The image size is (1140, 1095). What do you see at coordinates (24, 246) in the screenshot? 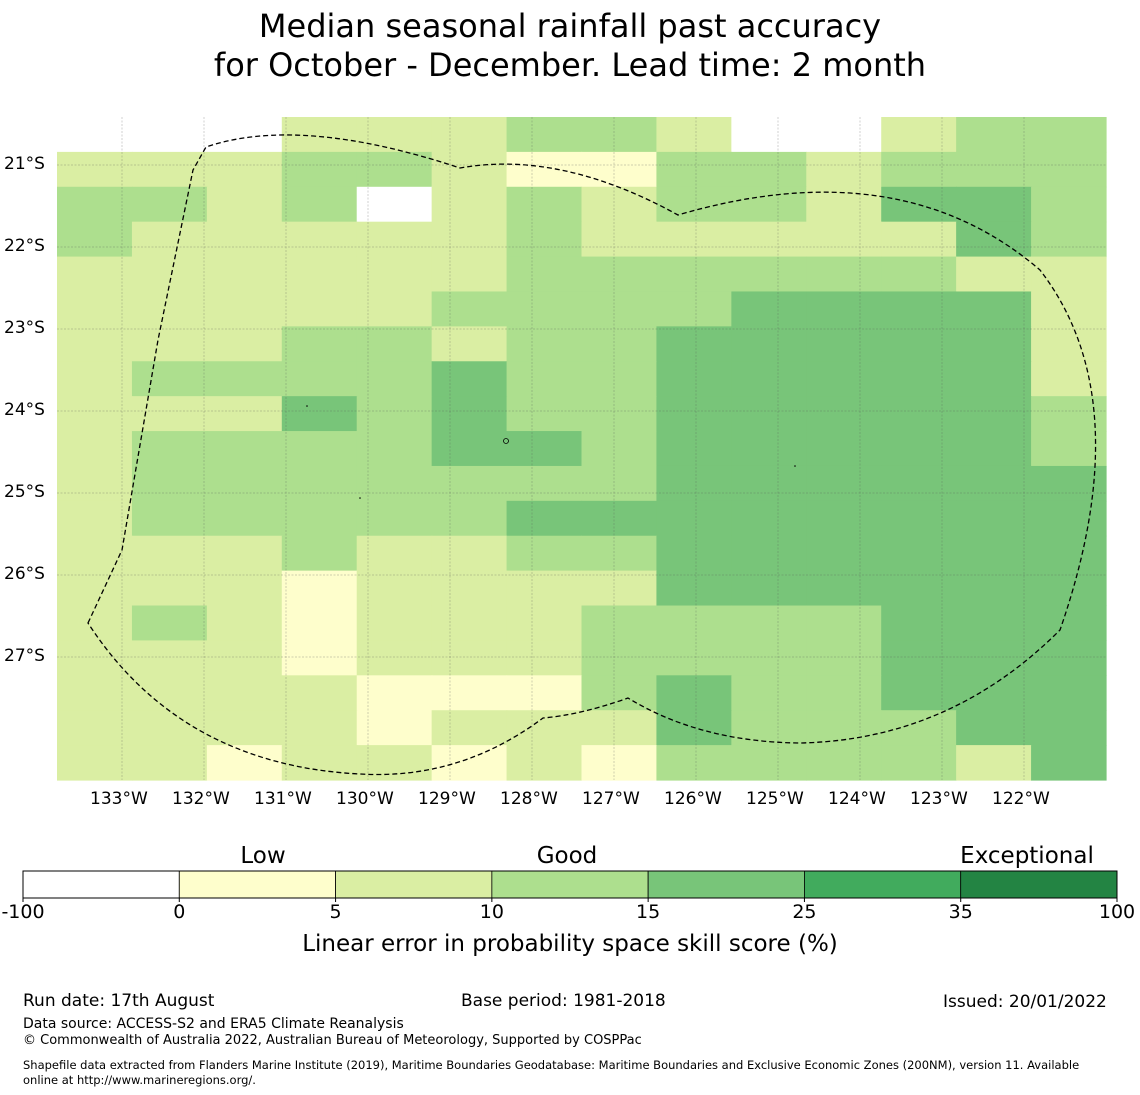
I see `latitude-label: 22°S` at bounding box center [24, 246].